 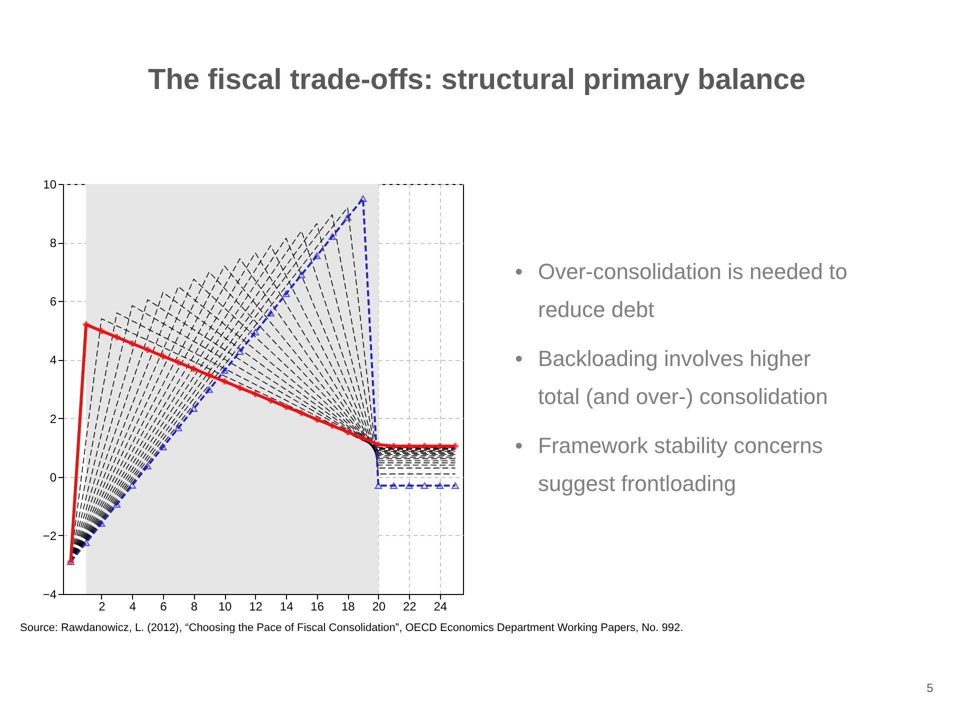 I want to click on x-tick-label: 12, so click(x=256, y=607).